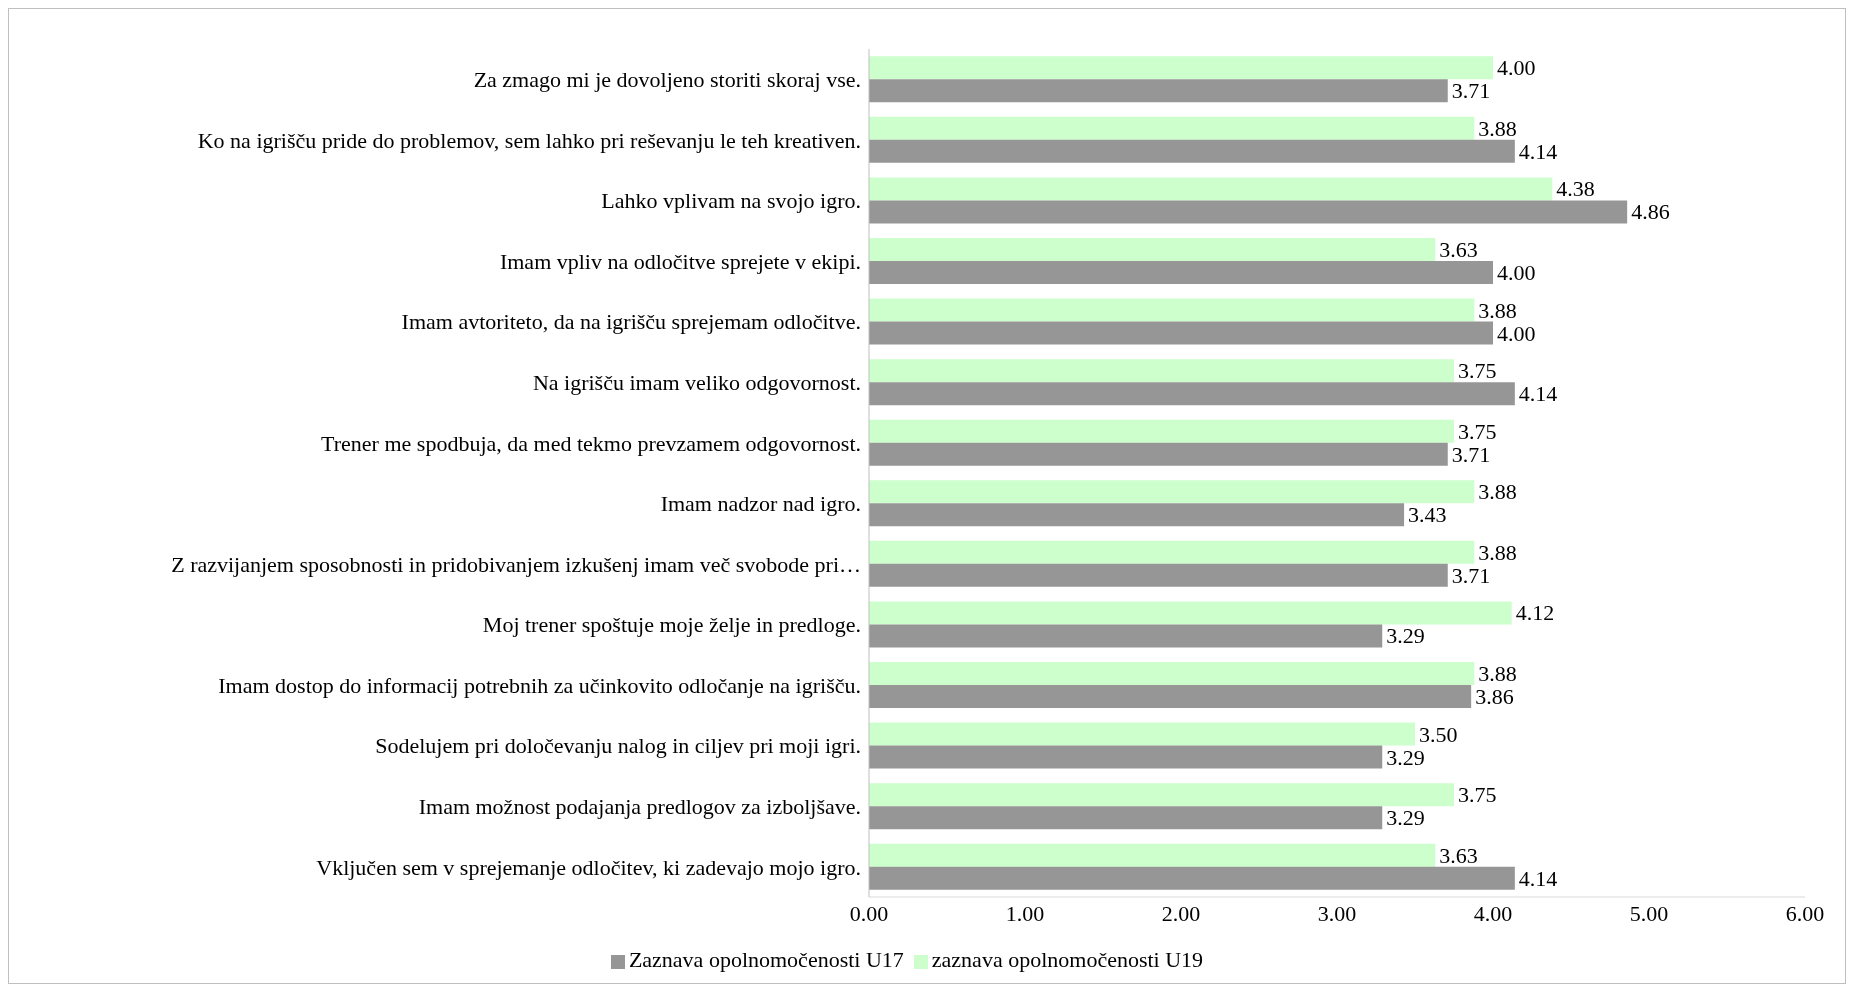 Image resolution: width=1856 pixels, height=994 pixels. What do you see at coordinates (591, 443) in the screenshot?
I see `y-tick-label: Trener me spodbuja, da med tekmo prevzamem odgovornost.` at bounding box center [591, 443].